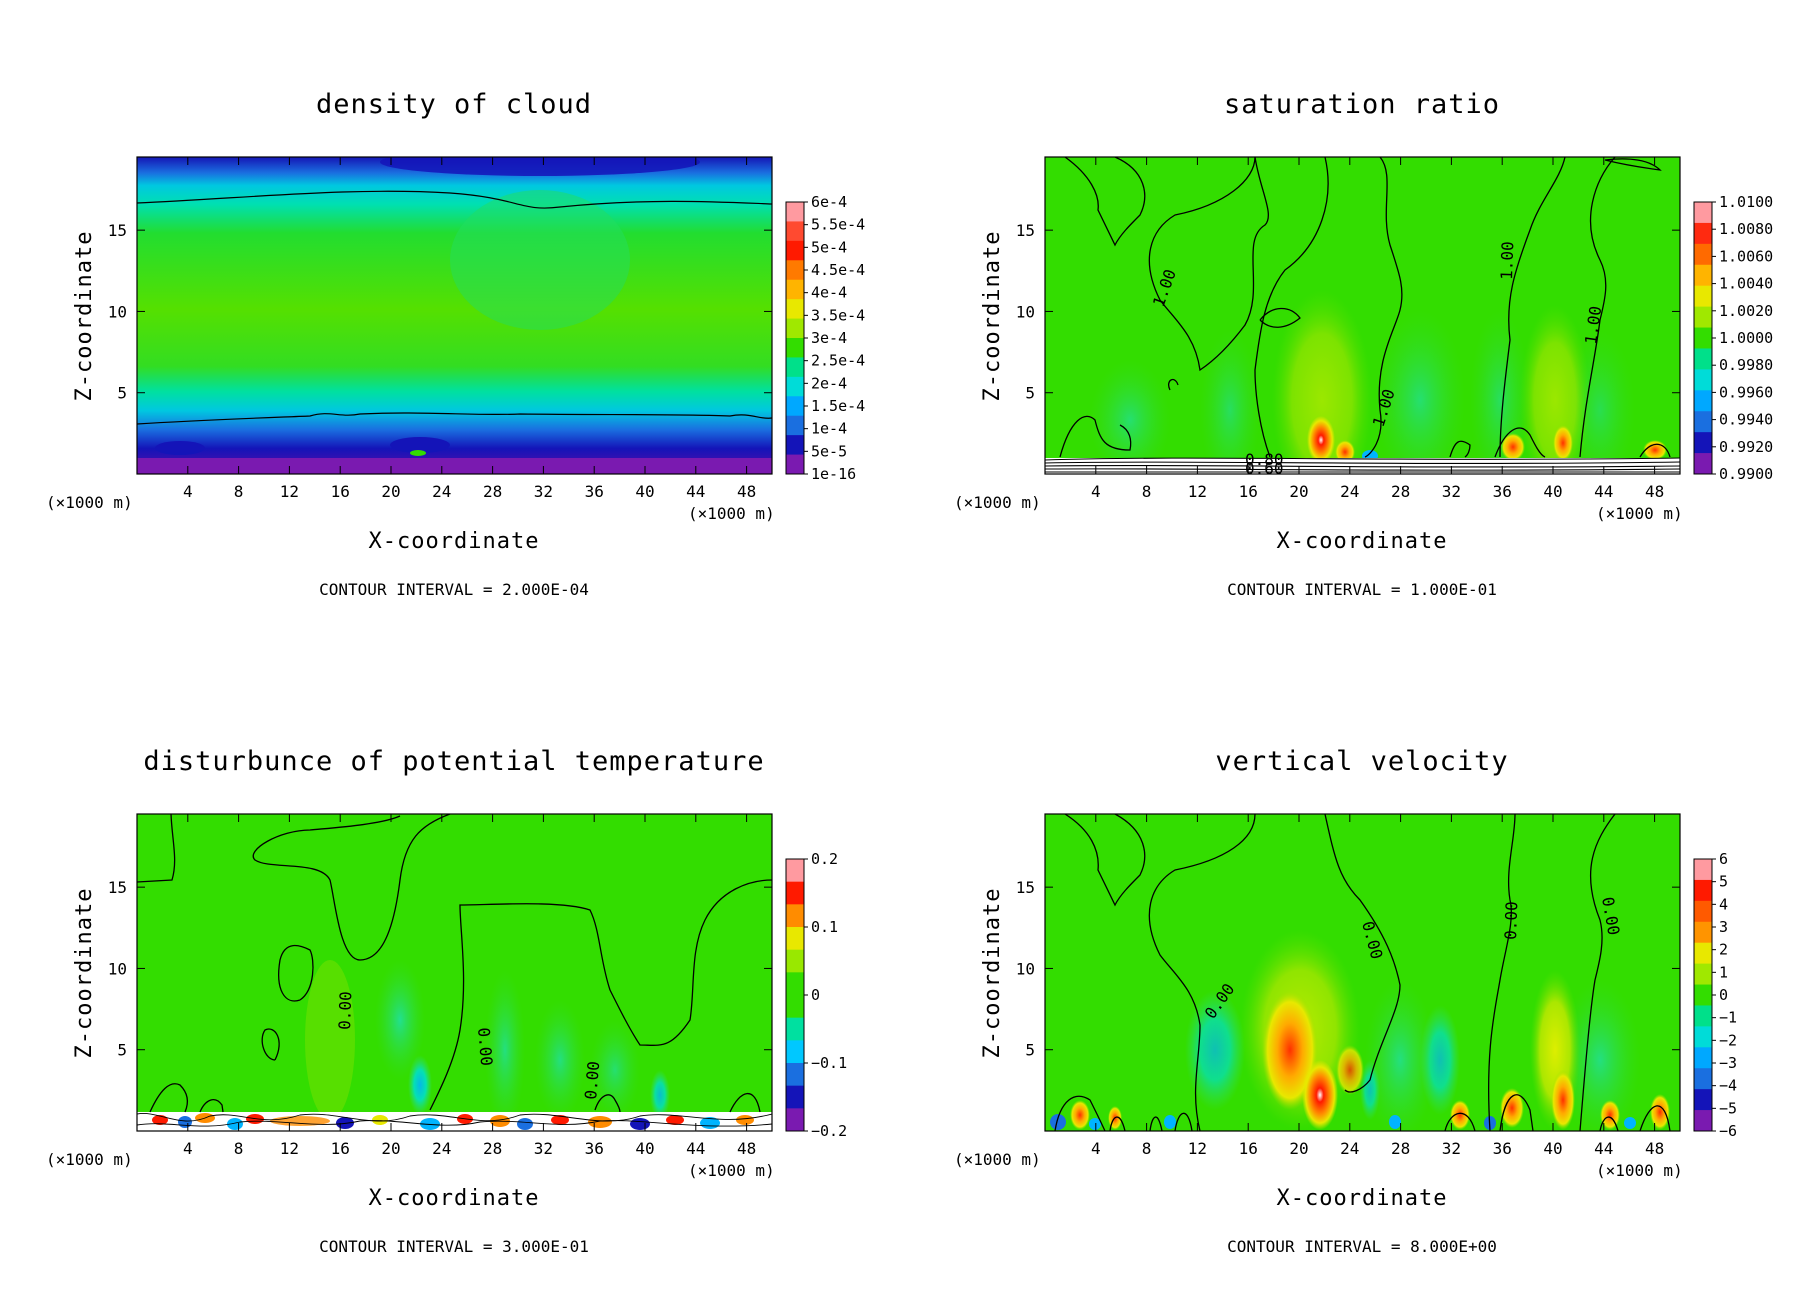 The image size is (1808, 1308). I want to click on contour-label: 0.60, so click(1264, 468).